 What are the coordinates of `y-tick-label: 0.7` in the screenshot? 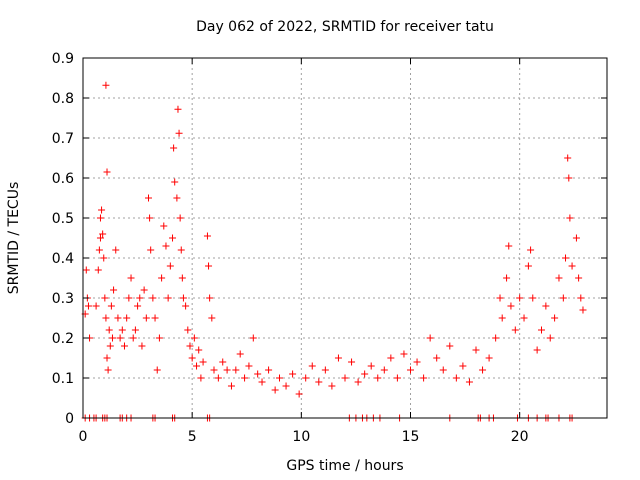 It's located at (63, 139).